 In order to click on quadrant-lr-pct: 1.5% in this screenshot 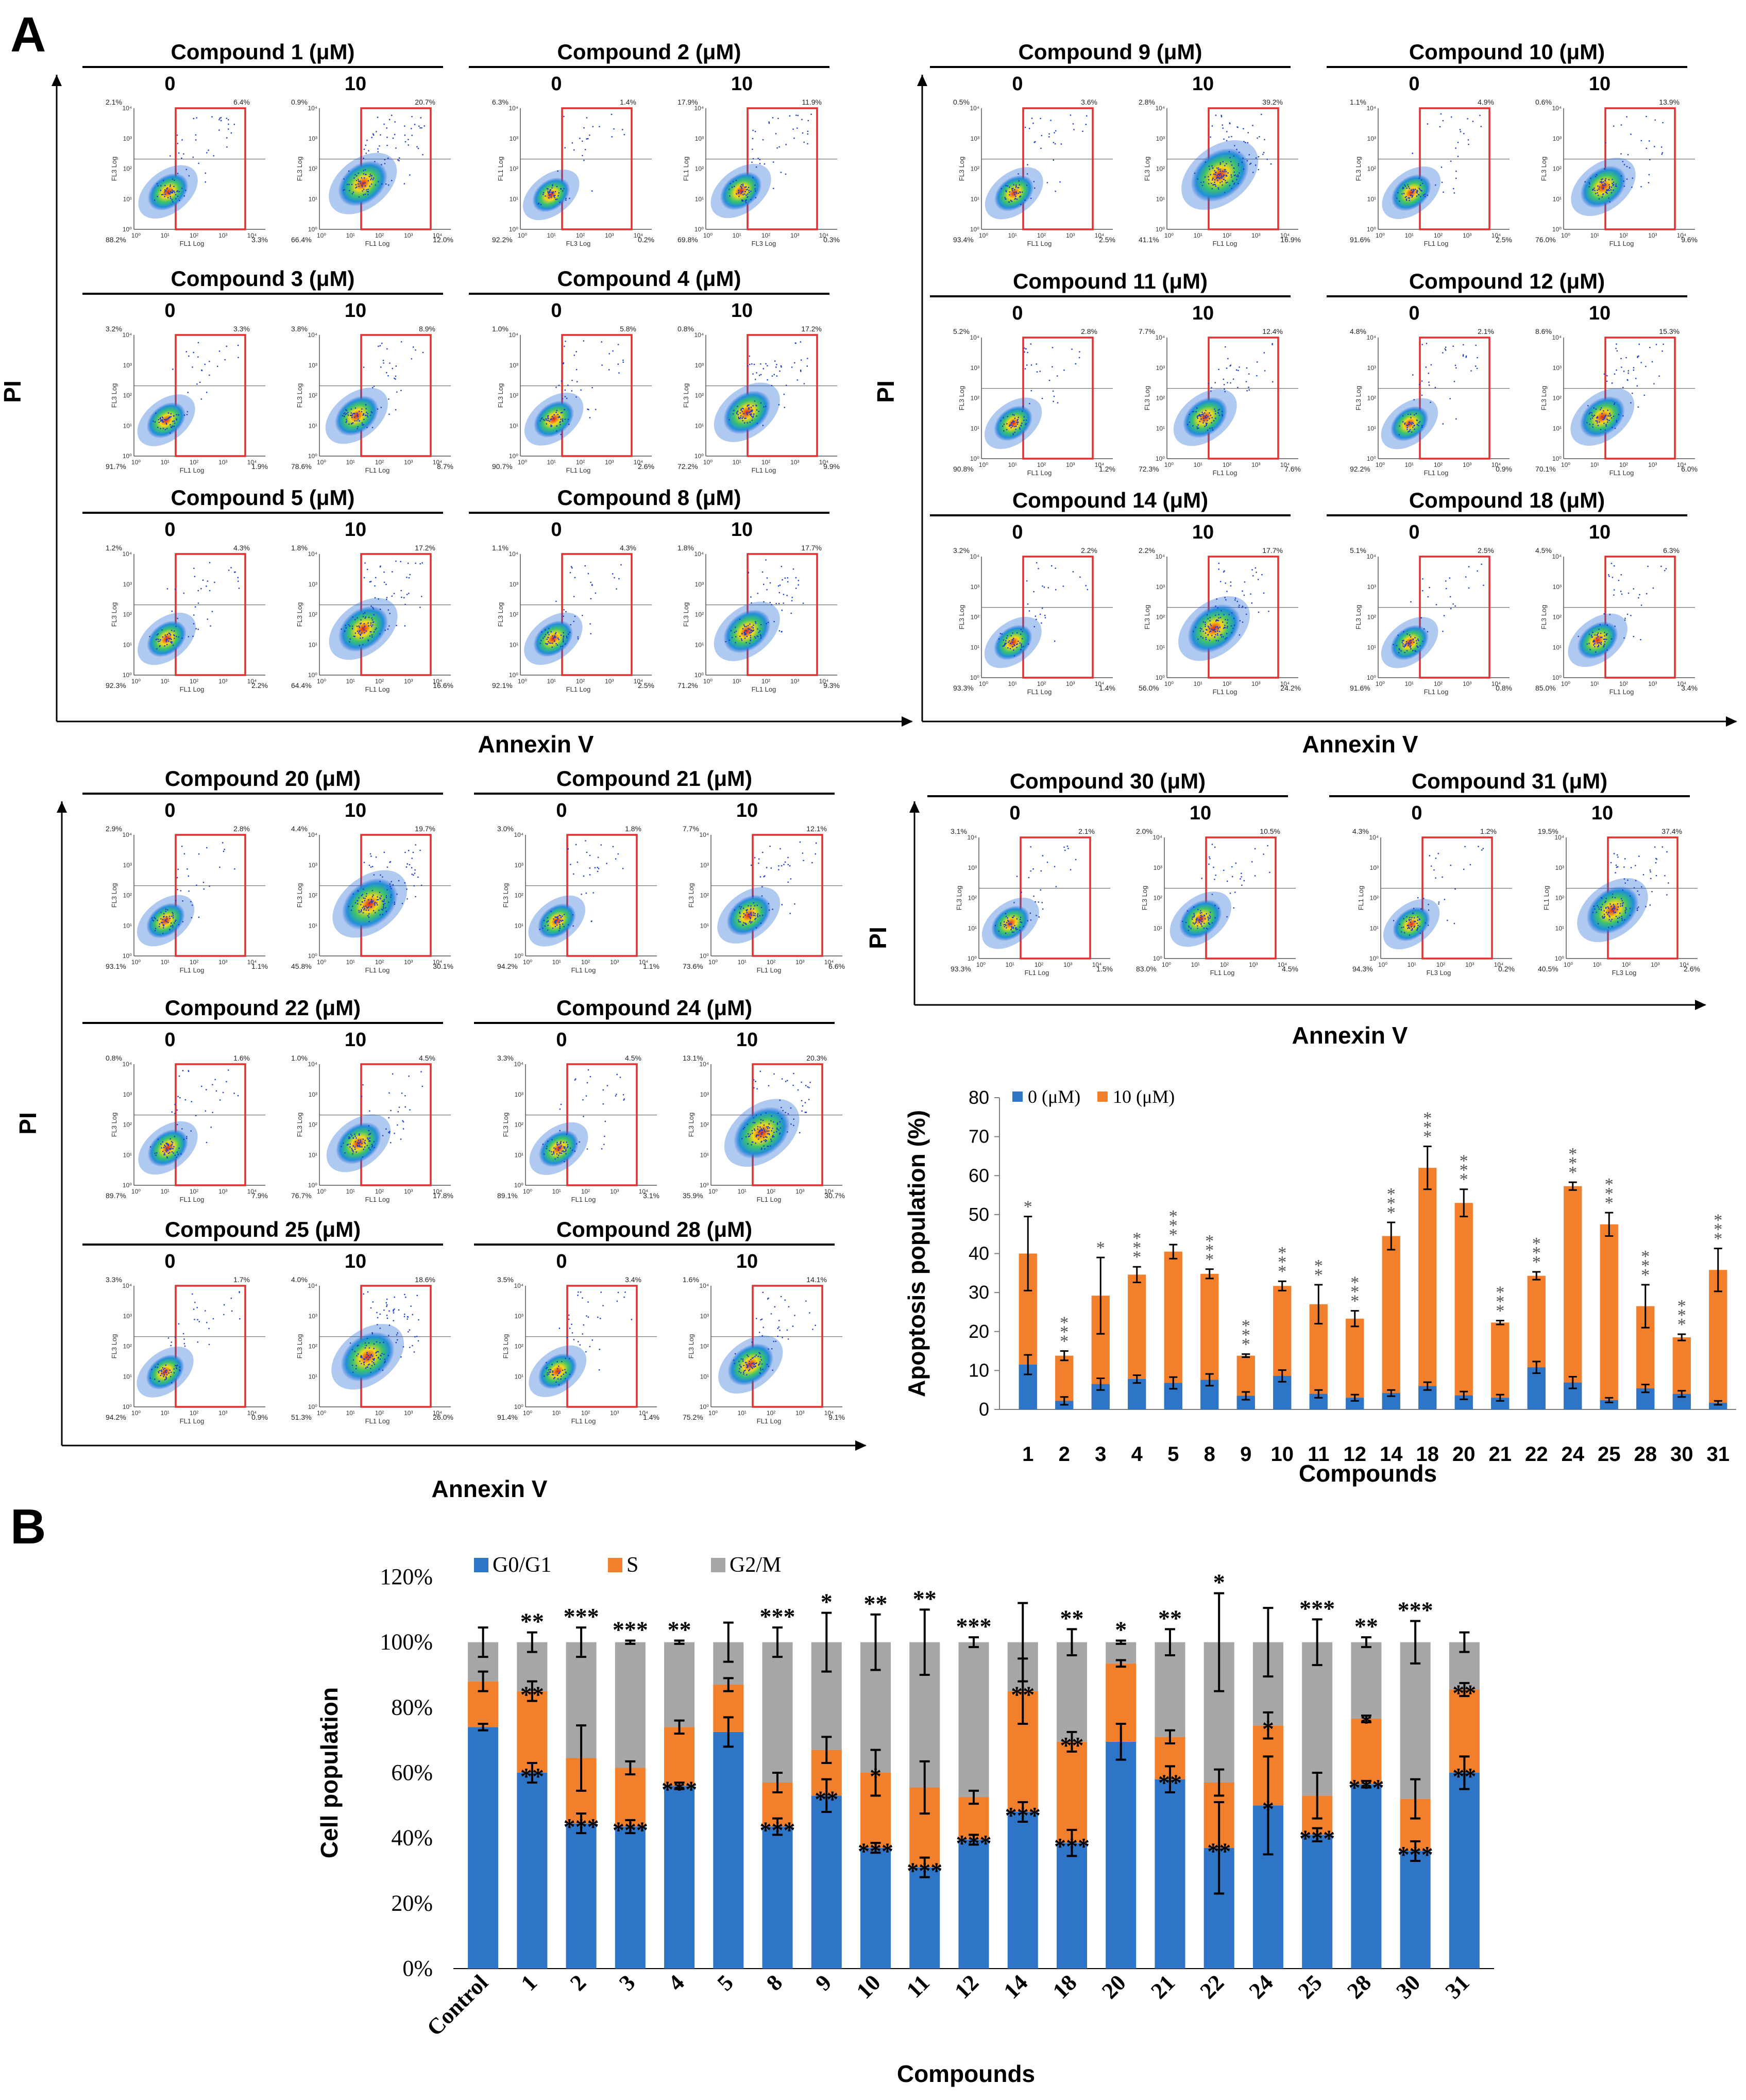, I will do `click(1104, 969)`.